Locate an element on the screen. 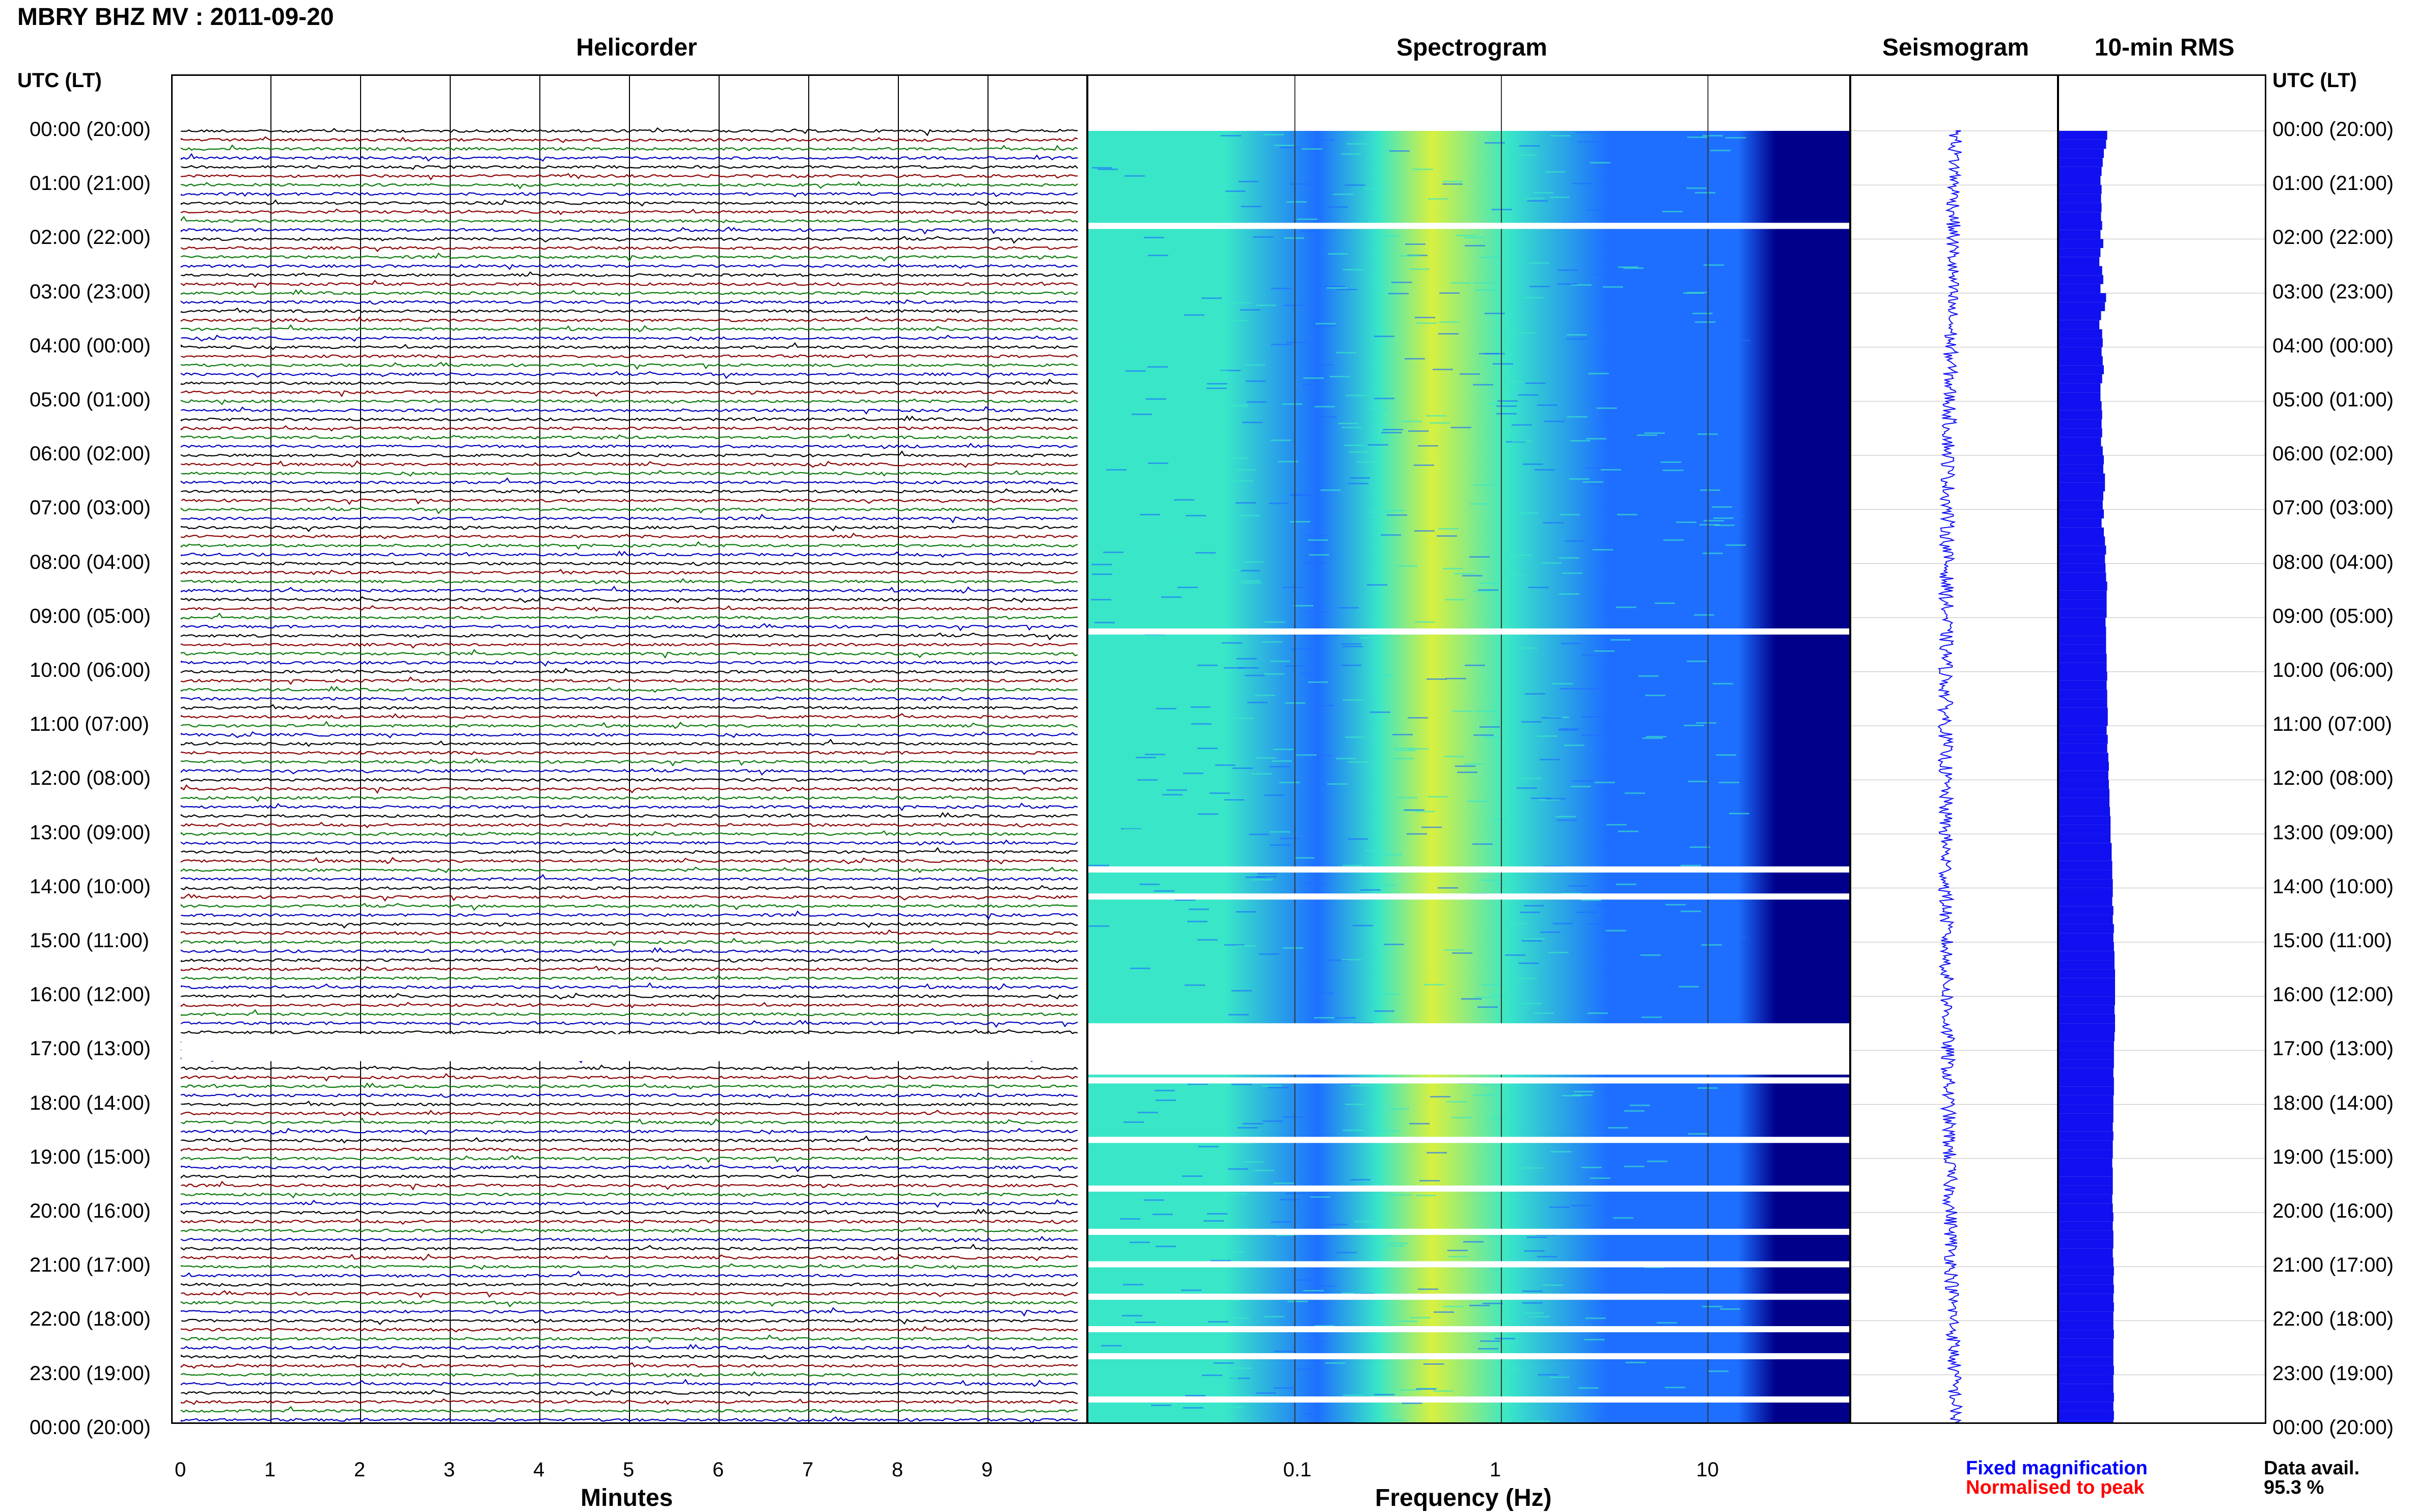 This screenshot has width=2414, height=1512. hour-label-right: 18:00 (14:00) is located at coordinates (2333, 1102).